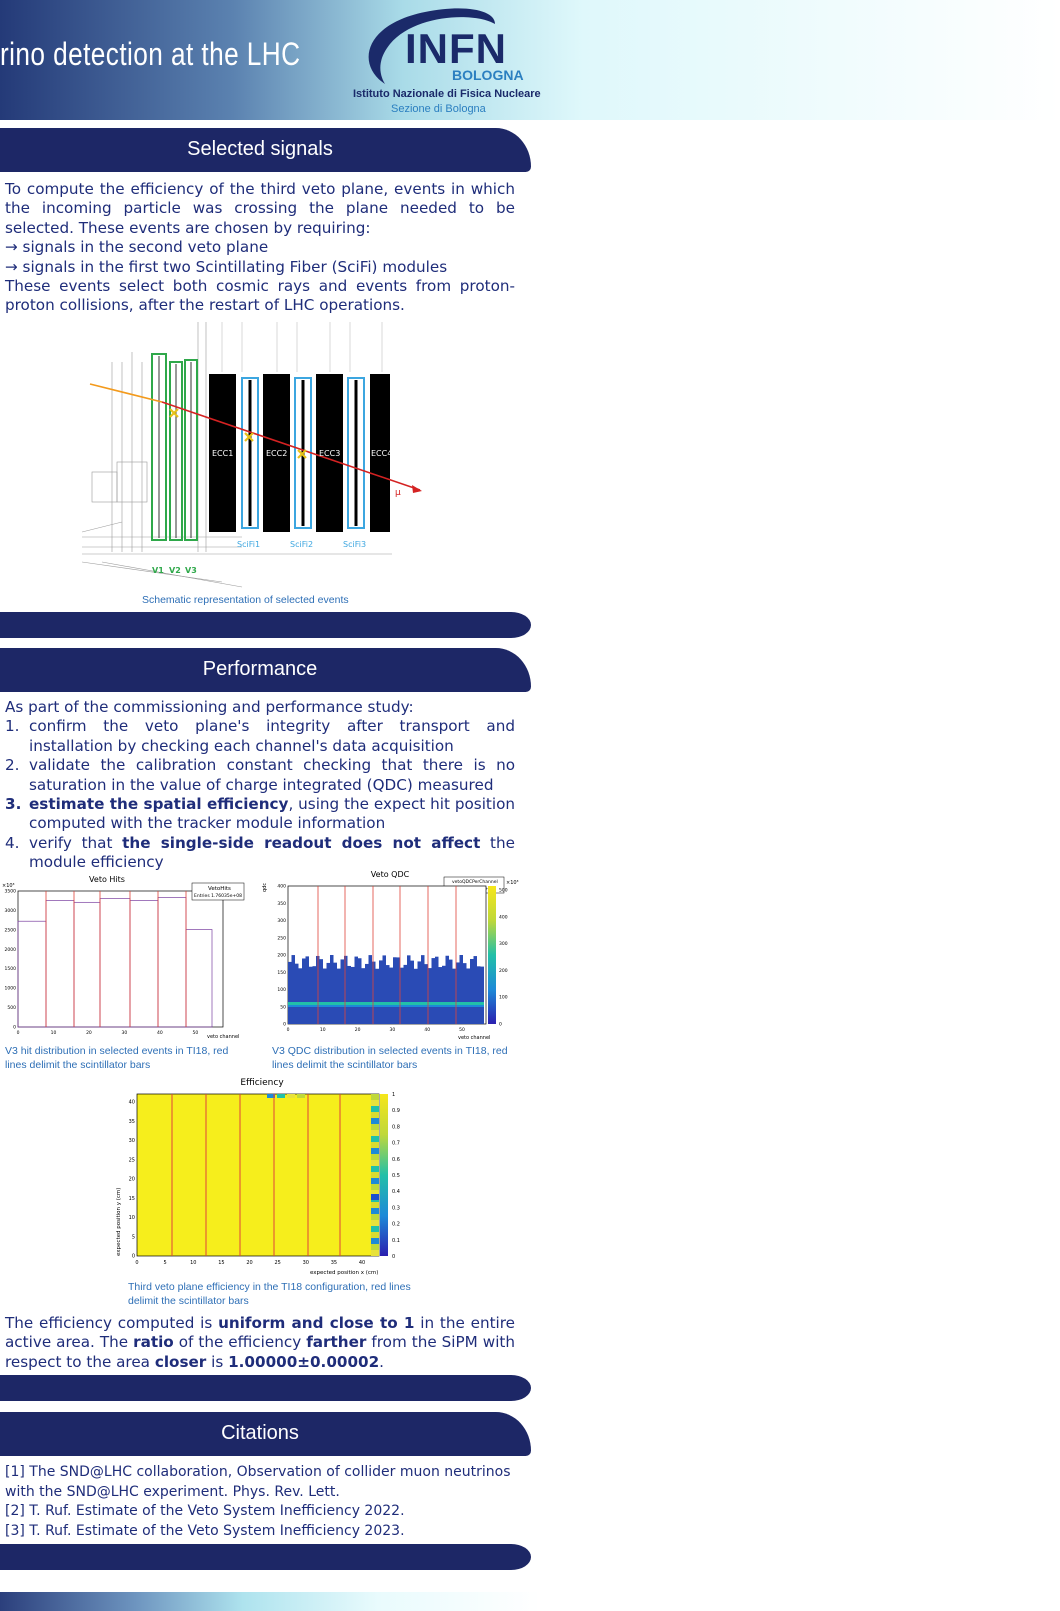 This screenshot has height=1611, width=1060. What do you see at coordinates (362, 1263) in the screenshot?
I see `eff-xtick-label: 40` at bounding box center [362, 1263].